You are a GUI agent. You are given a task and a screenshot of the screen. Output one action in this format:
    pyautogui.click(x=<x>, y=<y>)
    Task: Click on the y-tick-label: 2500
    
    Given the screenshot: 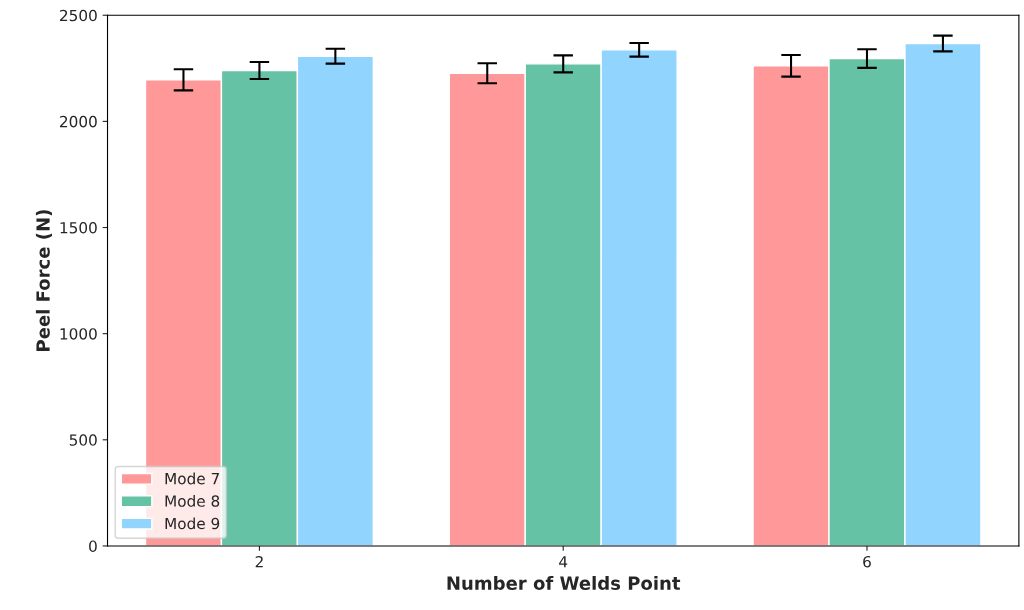 What is the action you would take?
    pyautogui.click(x=78, y=15)
    